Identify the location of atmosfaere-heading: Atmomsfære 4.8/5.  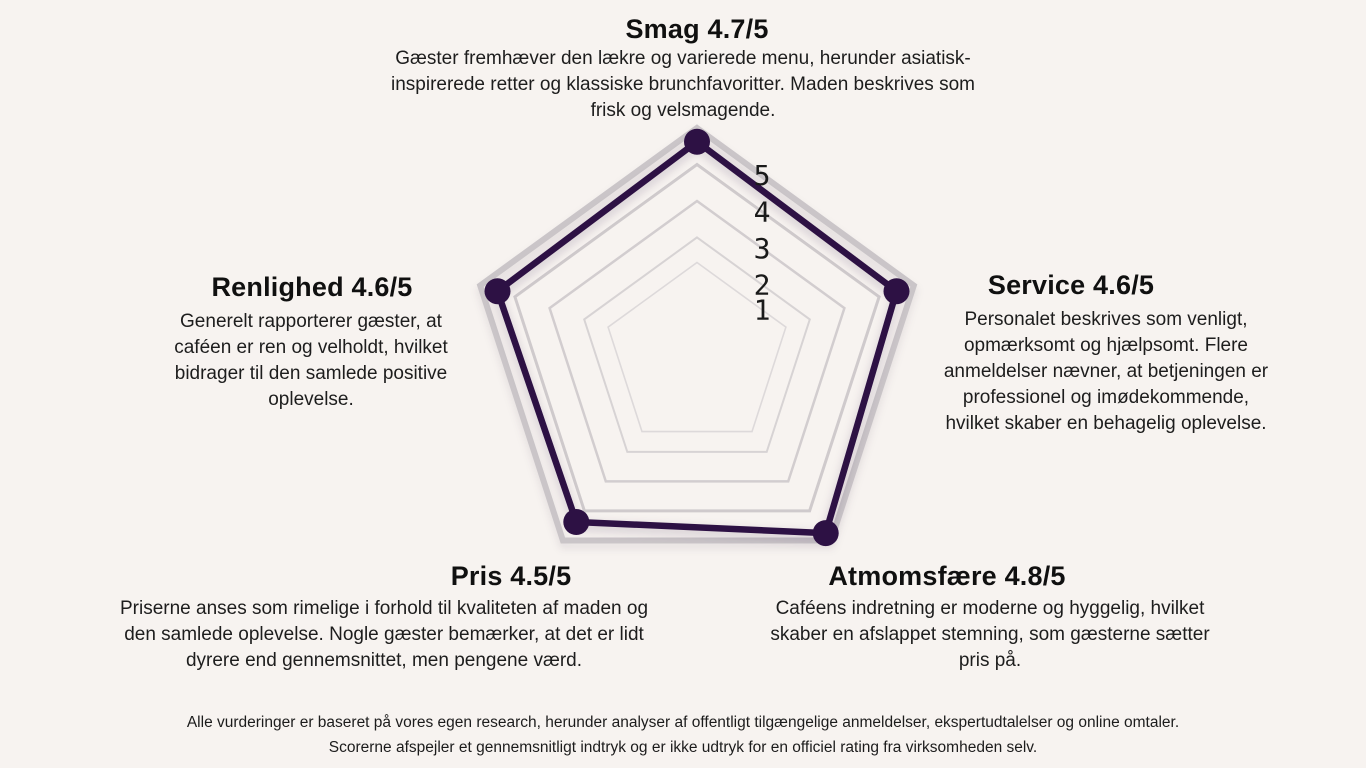
(947, 576).